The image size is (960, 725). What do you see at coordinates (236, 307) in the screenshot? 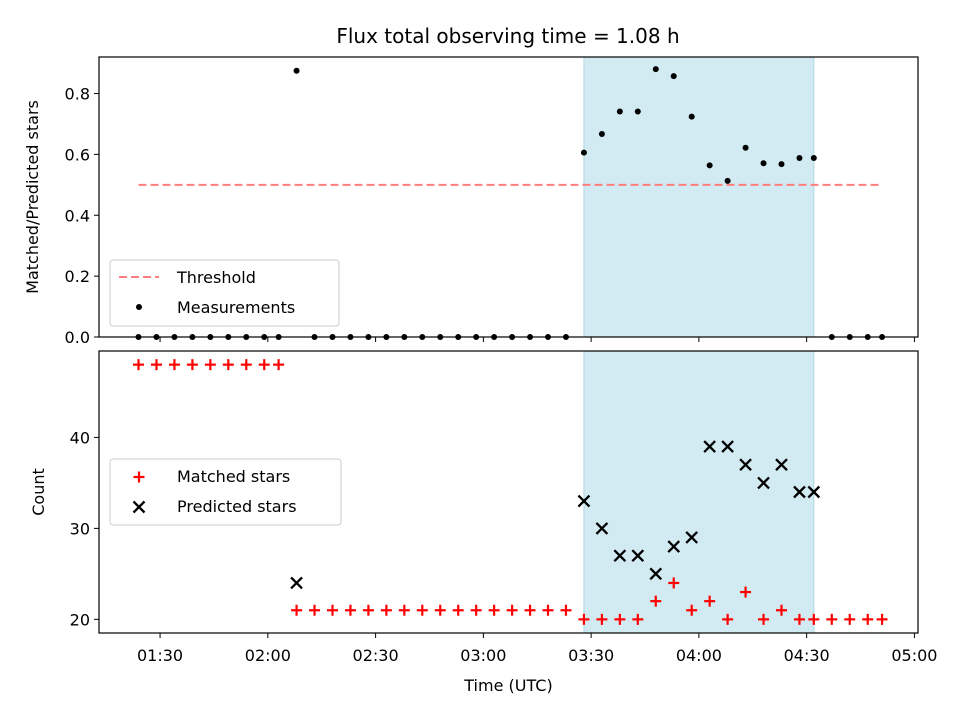
I see `legend-measurements-label: Measurements` at bounding box center [236, 307].